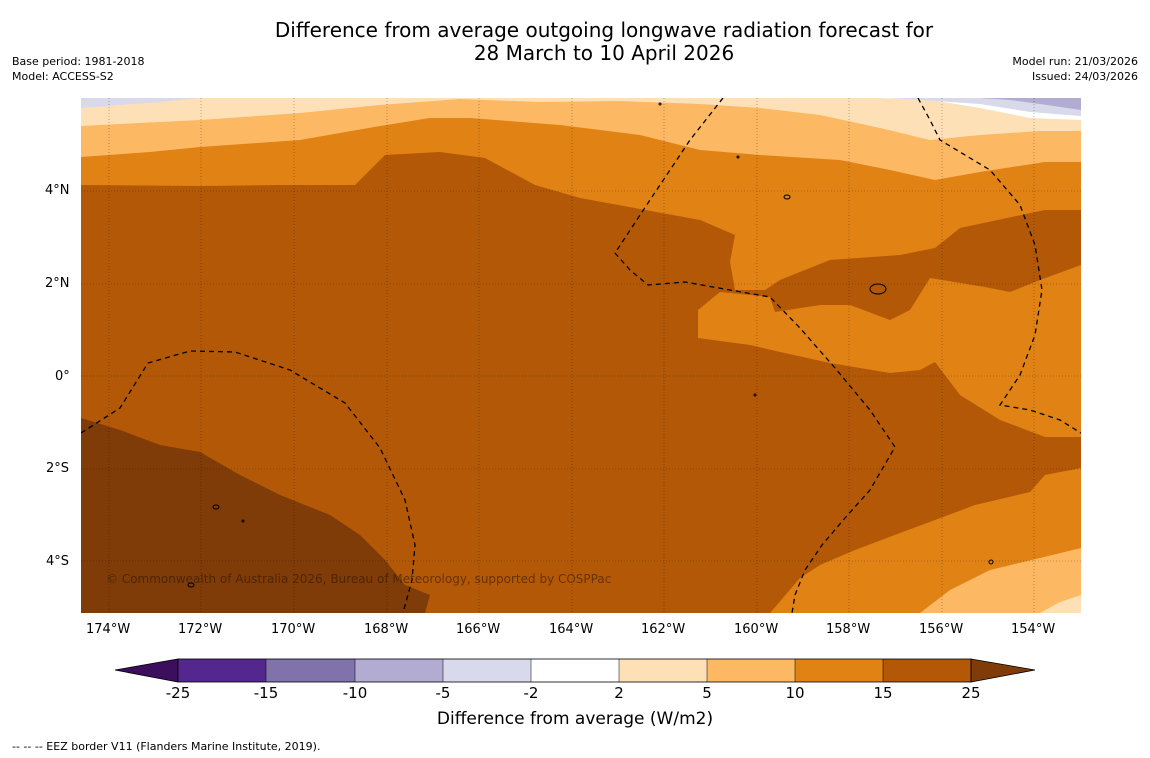  I want to click on meta-left: Base period: 1981-2018 Model: ACCESS-S2, so click(78, 69).